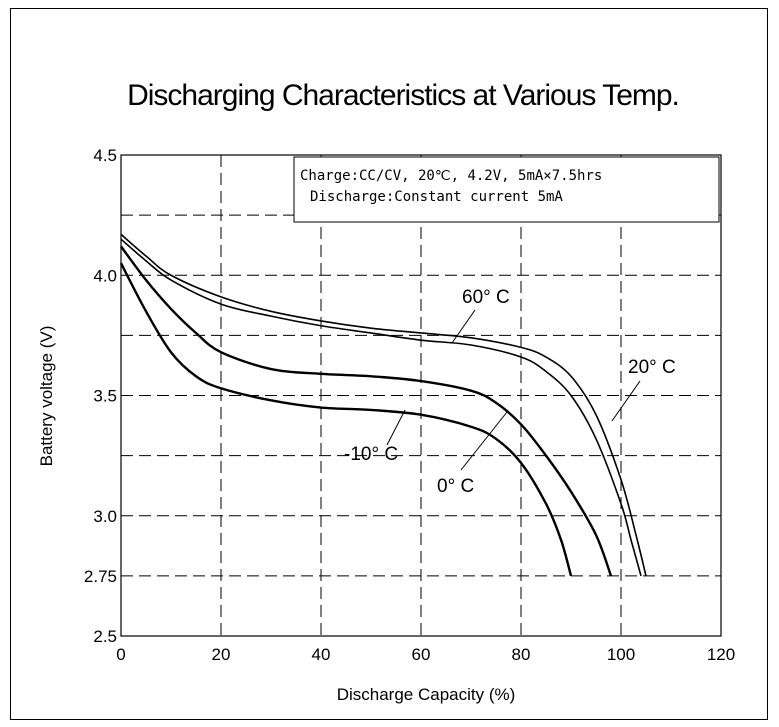 The image size is (779, 727). What do you see at coordinates (321, 654) in the screenshot?
I see `x-tick-label: 40` at bounding box center [321, 654].